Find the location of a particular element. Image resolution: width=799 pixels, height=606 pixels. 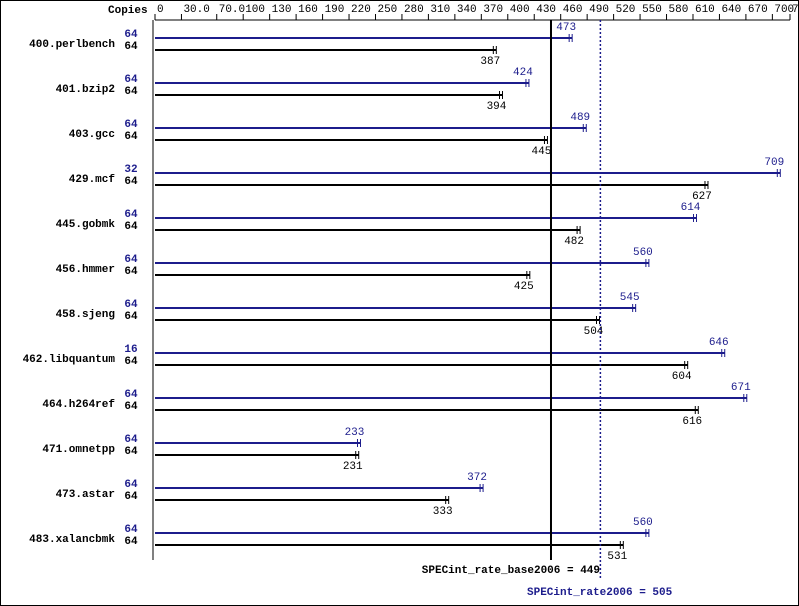

x-tick-label: 720 is located at coordinates (795, 10).